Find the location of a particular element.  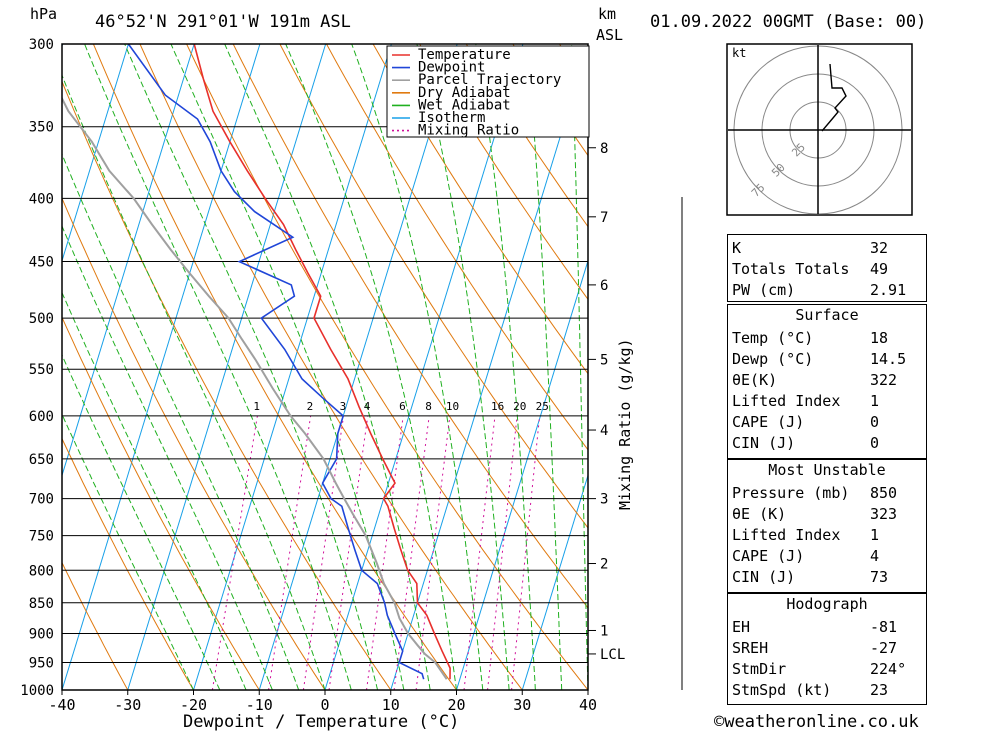

x-tick-label: 10 is located at coordinates (391, 705).